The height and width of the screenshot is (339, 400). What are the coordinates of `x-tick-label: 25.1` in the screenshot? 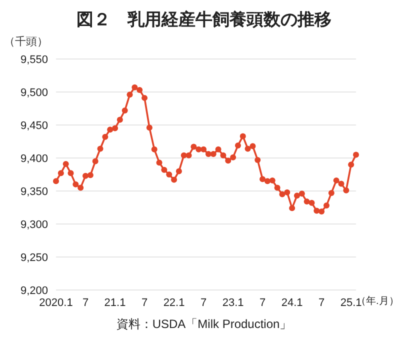 It's located at (351, 302).